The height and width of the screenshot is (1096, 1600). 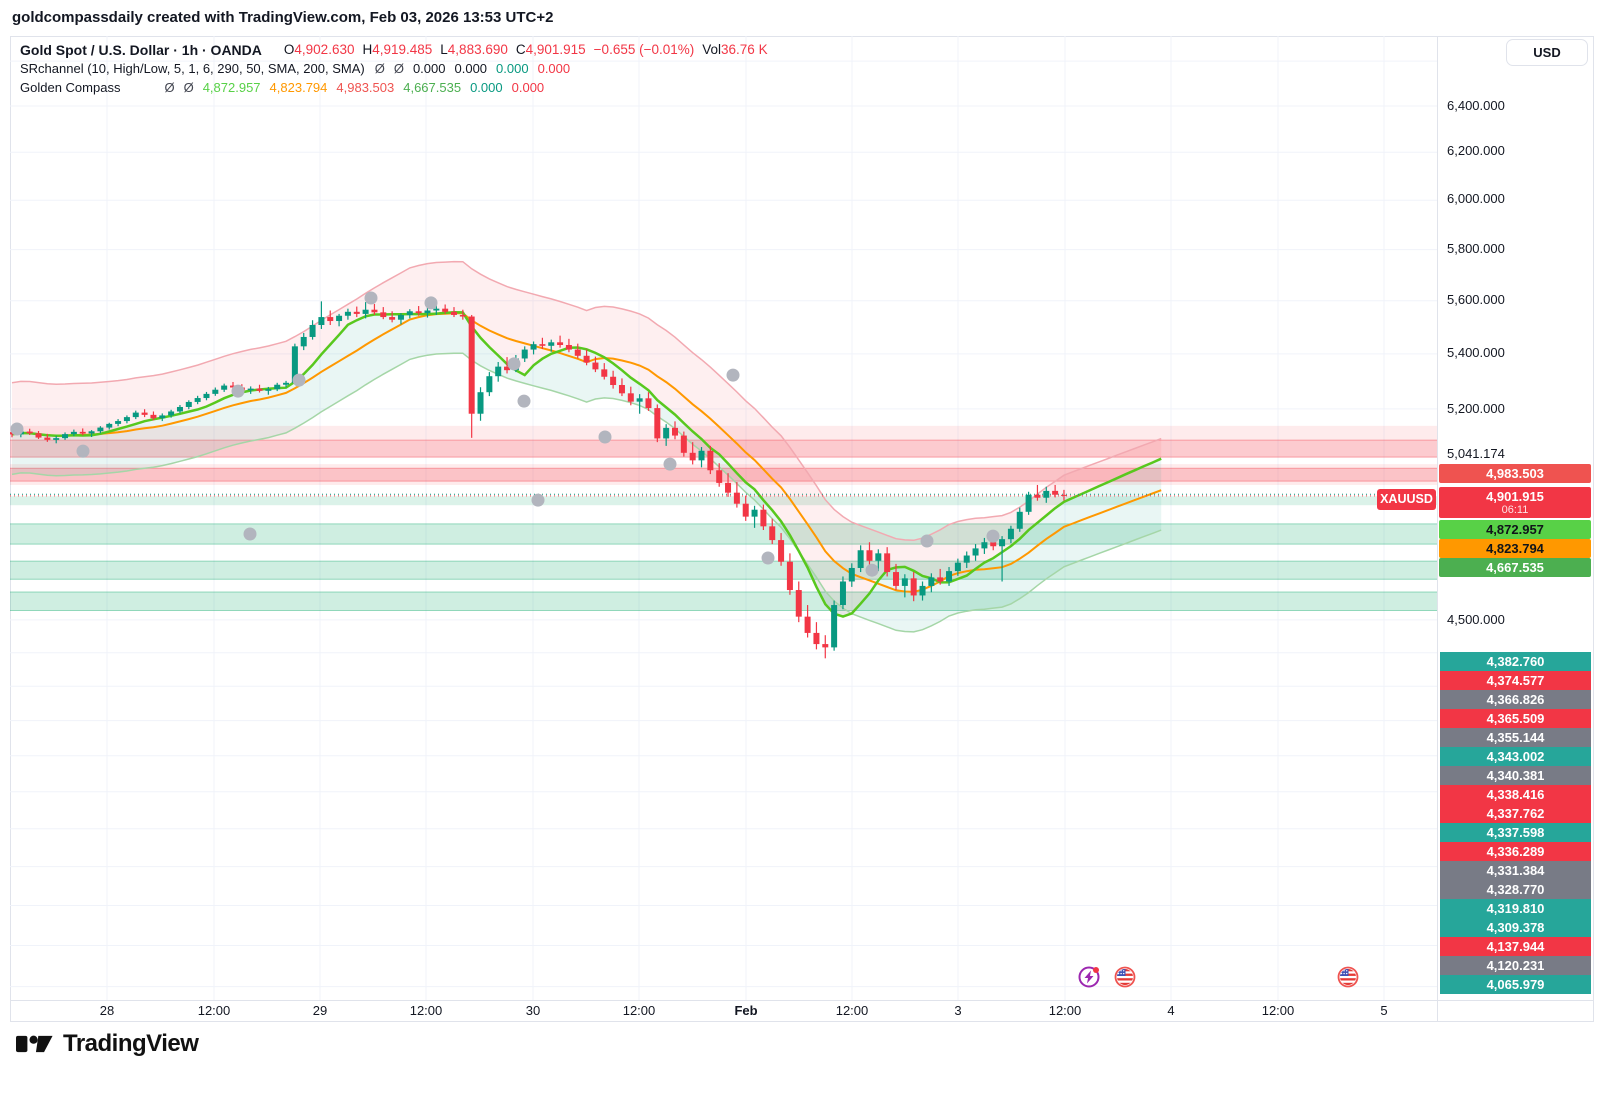 What do you see at coordinates (477, 68) in the screenshot?
I see `srchannel-values: Ø Ø 0.000 0.000 0.000 0.000` at bounding box center [477, 68].